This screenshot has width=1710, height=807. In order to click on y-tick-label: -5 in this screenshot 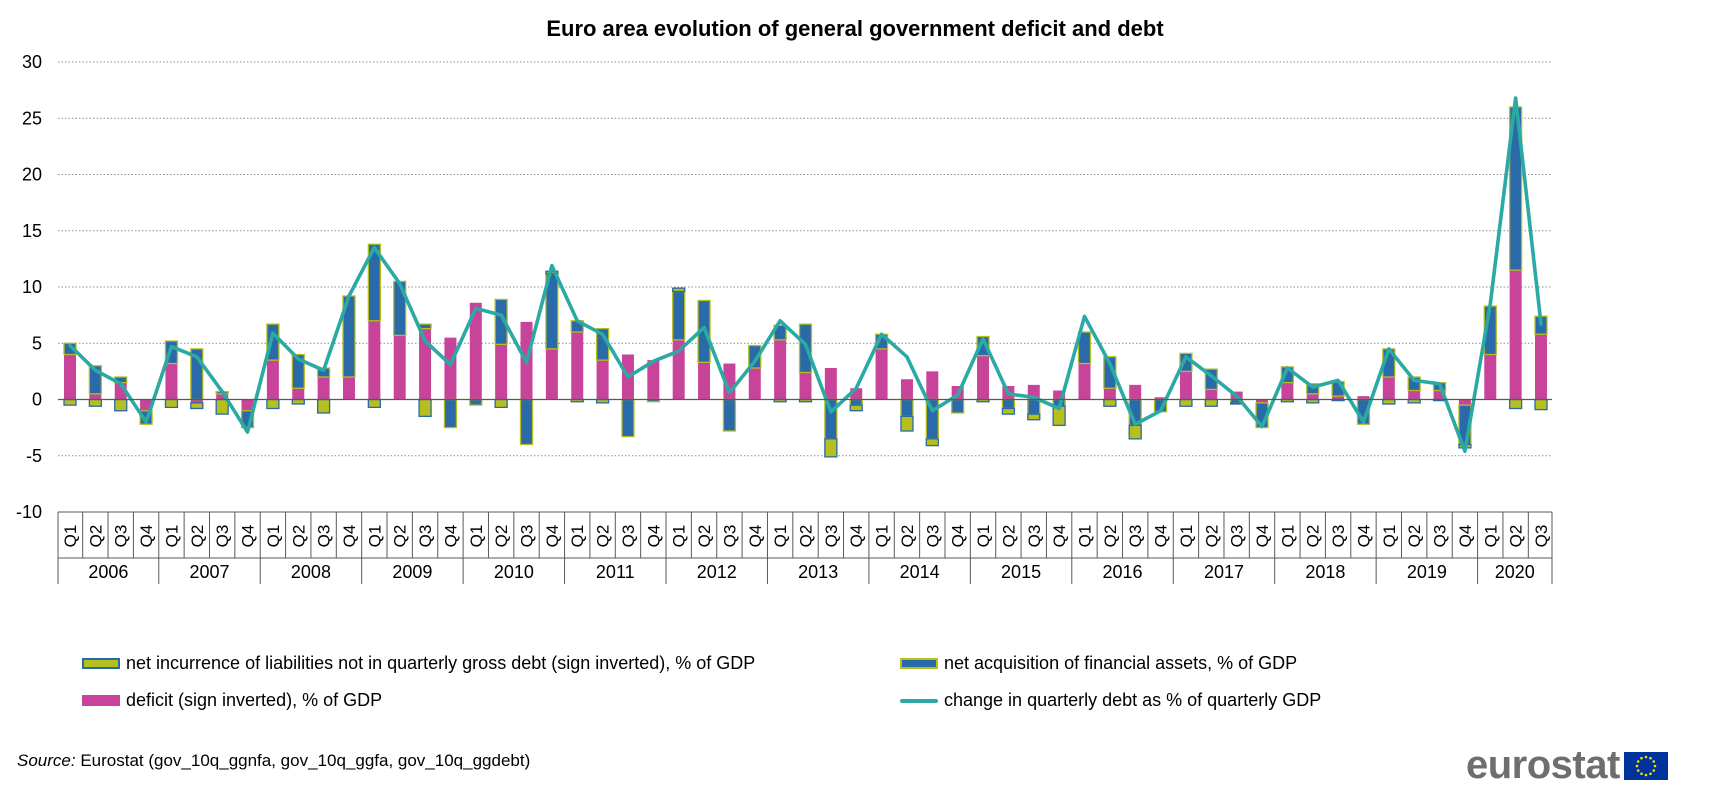, I will do `click(34, 456)`.